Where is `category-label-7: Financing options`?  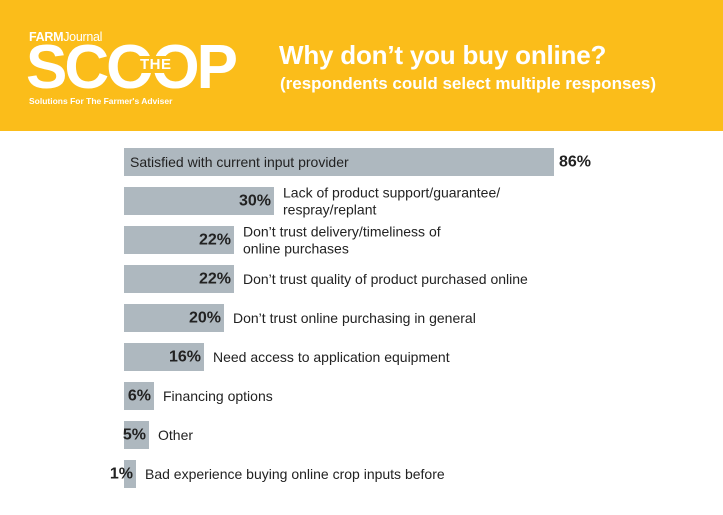 category-label-7: Financing options is located at coordinates (218, 396).